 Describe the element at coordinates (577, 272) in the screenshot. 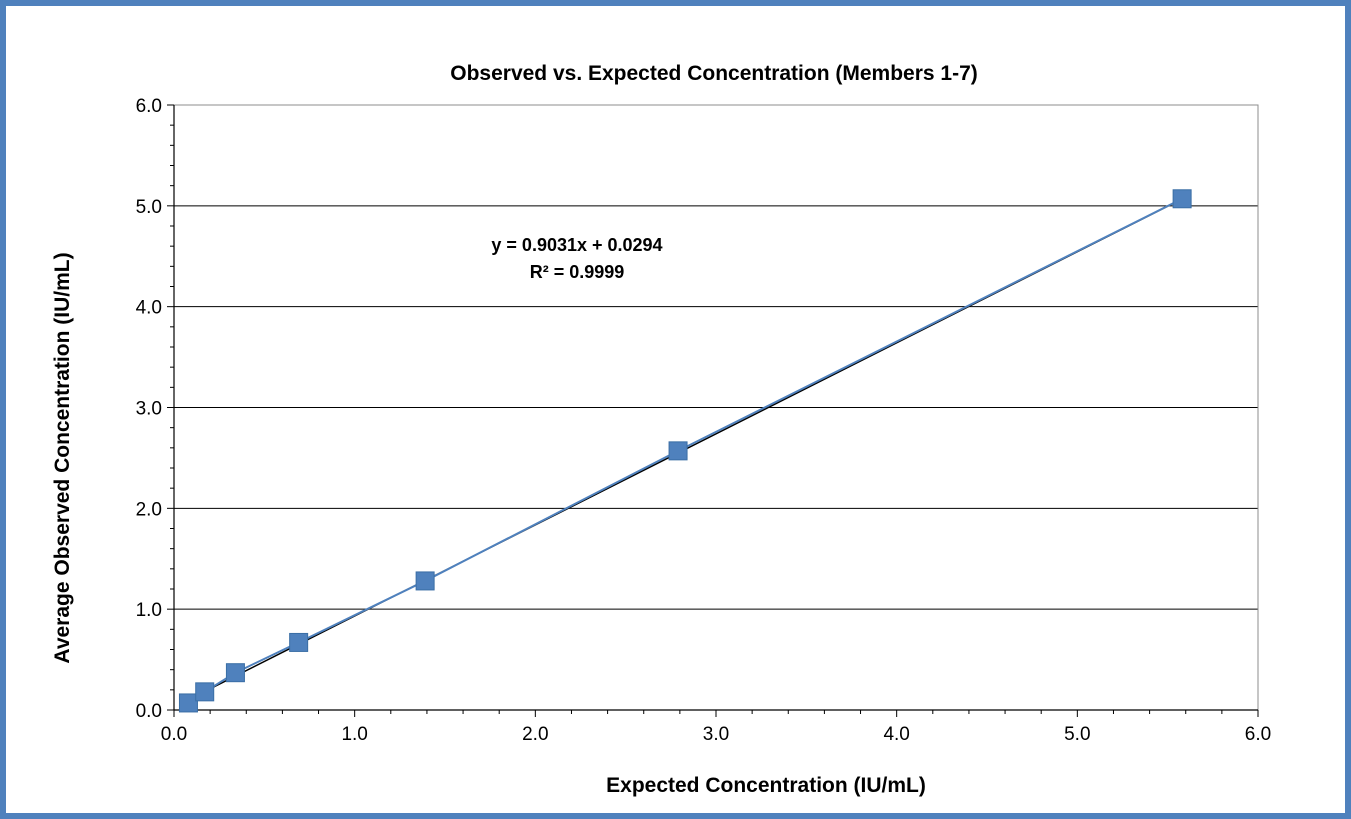

I see `r-squared-label: R² = 0.9999` at that location.